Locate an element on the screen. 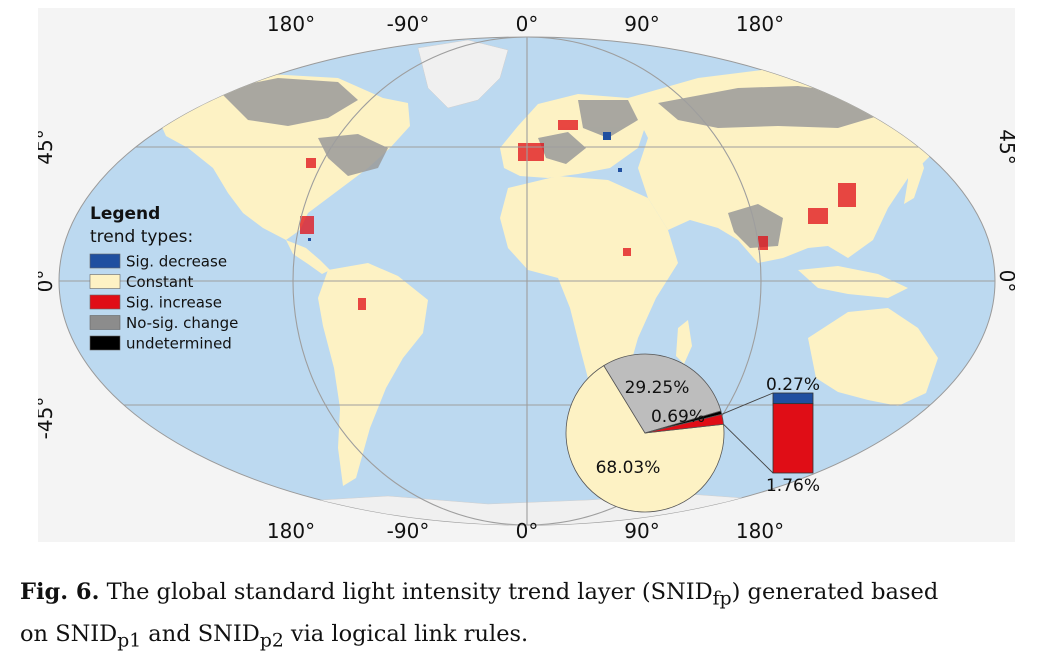 The height and width of the screenshot is (658, 1049). bar-segment-label: 1.76% is located at coordinates (793, 486).